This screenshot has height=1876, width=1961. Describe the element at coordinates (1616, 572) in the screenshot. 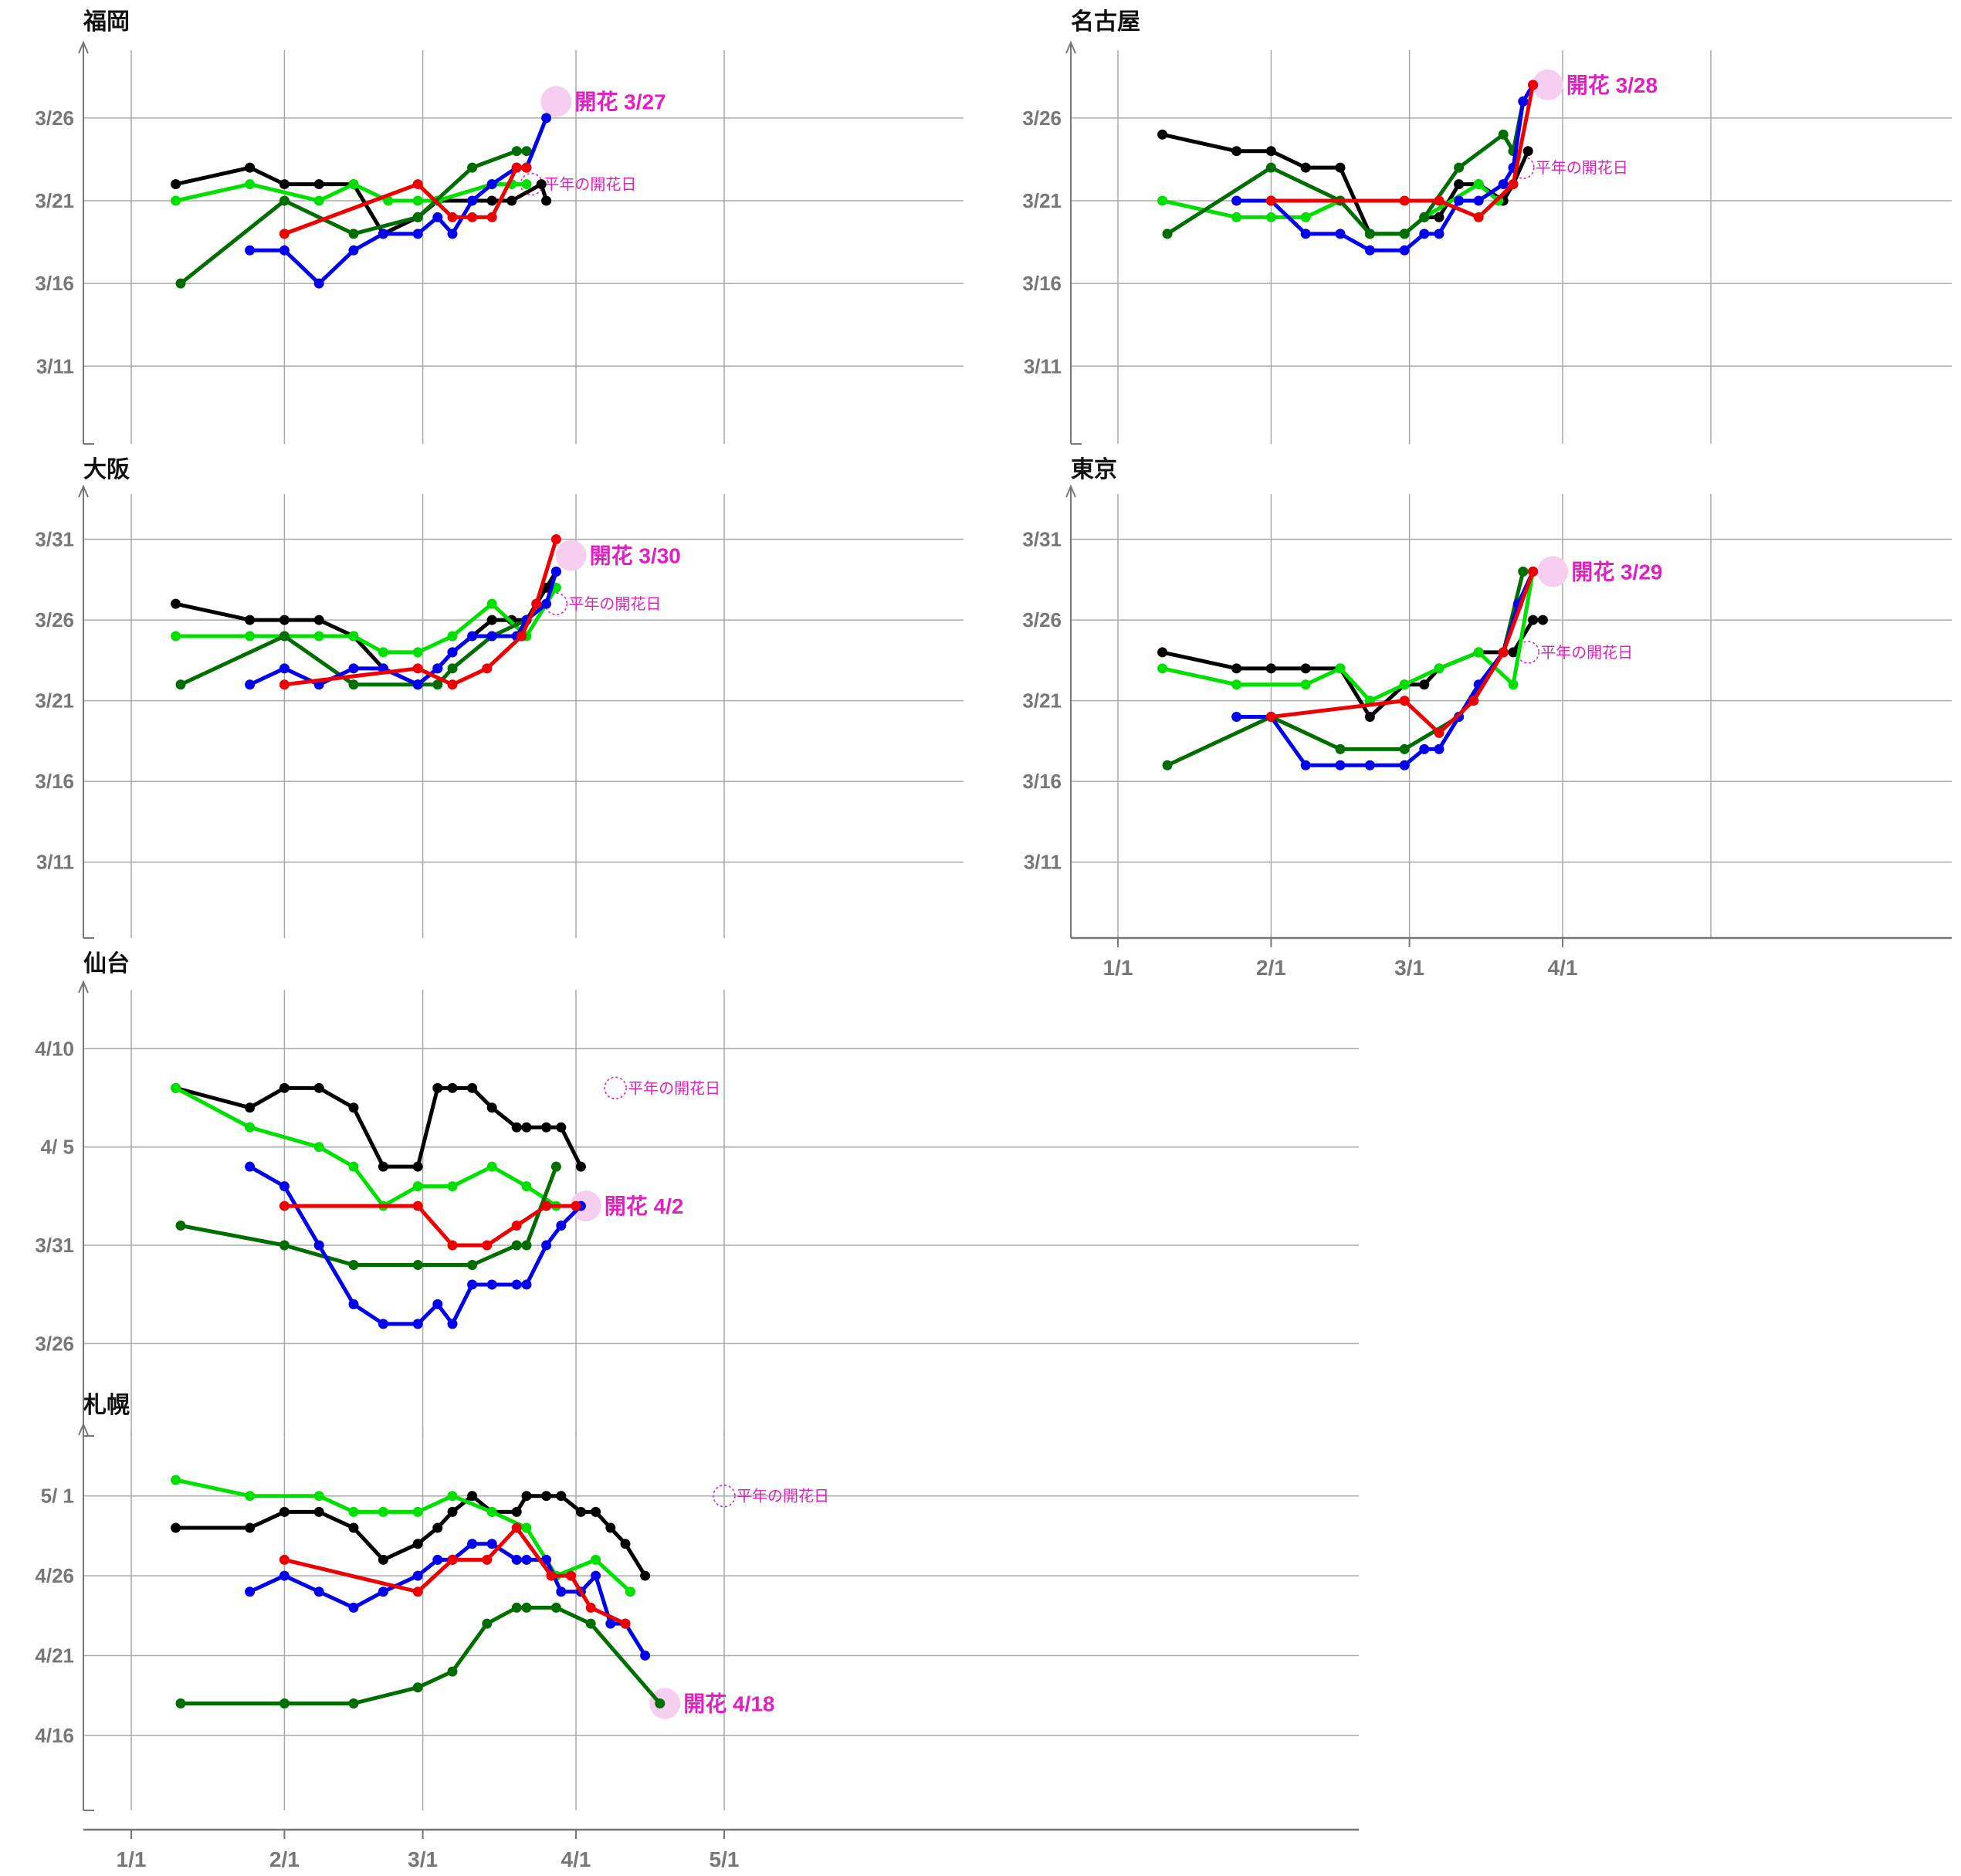

I see `bloom-label: 開花 3/29` at that location.